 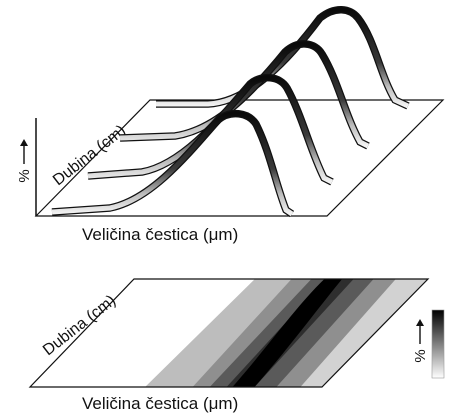 What do you see at coordinates (420, 355) in the screenshot?
I see `bottom-percent-label: %` at bounding box center [420, 355].